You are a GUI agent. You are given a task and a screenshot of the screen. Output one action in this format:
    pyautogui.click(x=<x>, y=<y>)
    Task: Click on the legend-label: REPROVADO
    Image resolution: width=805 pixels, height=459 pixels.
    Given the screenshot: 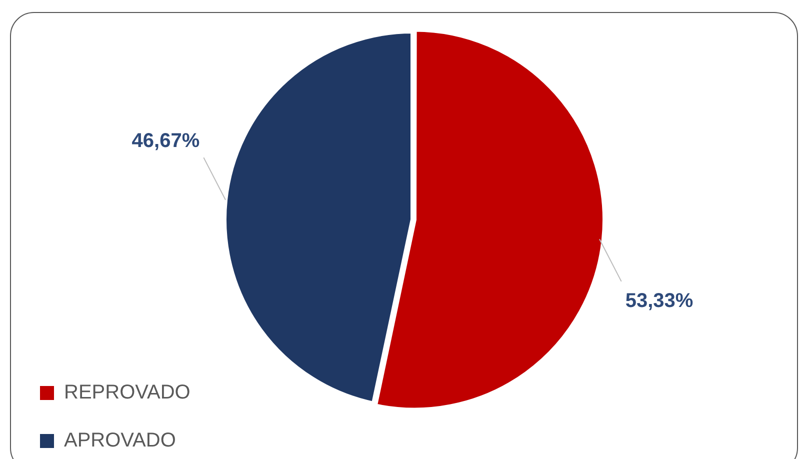 What is the action you would take?
    pyautogui.click(x=127, y=393)
    